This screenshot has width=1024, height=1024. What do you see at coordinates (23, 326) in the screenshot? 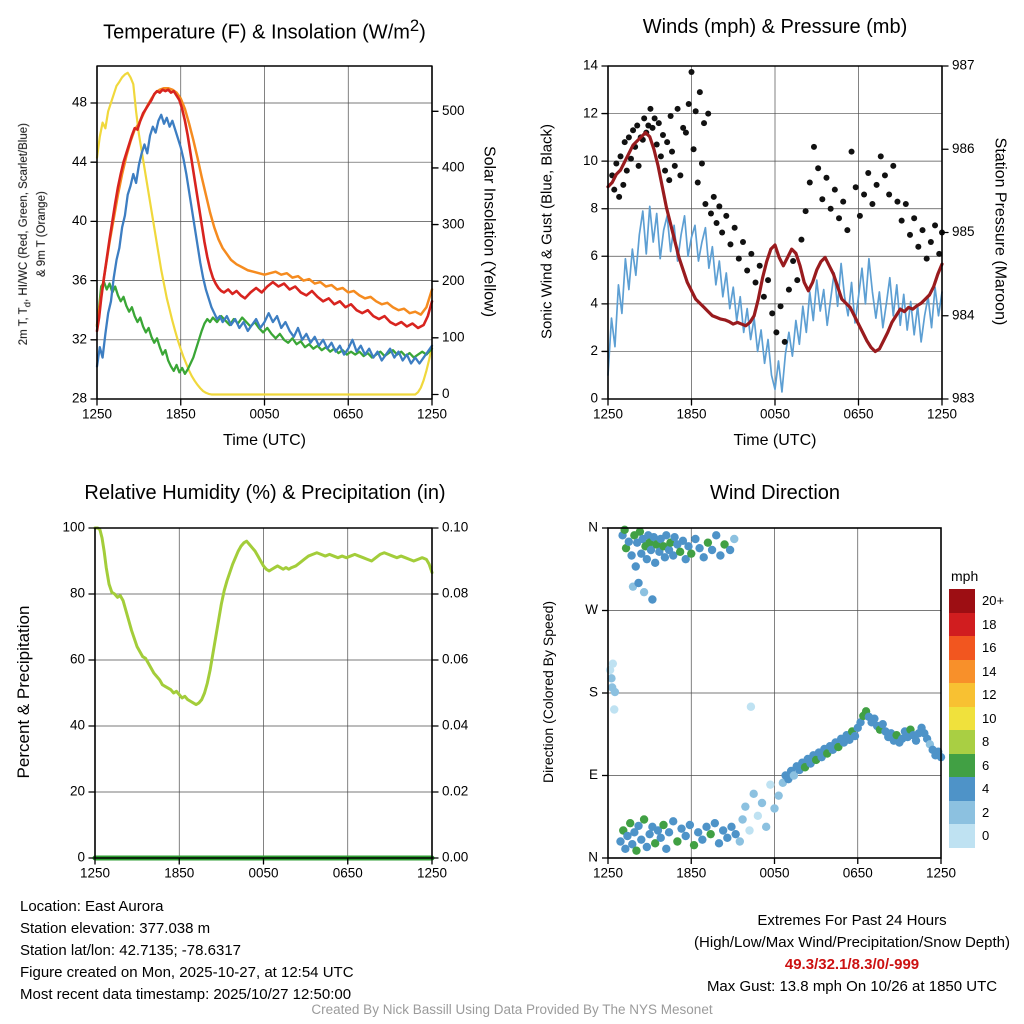
I see `temperature-ylabel-part: 2m T, T` at bounding box center [23, 326].